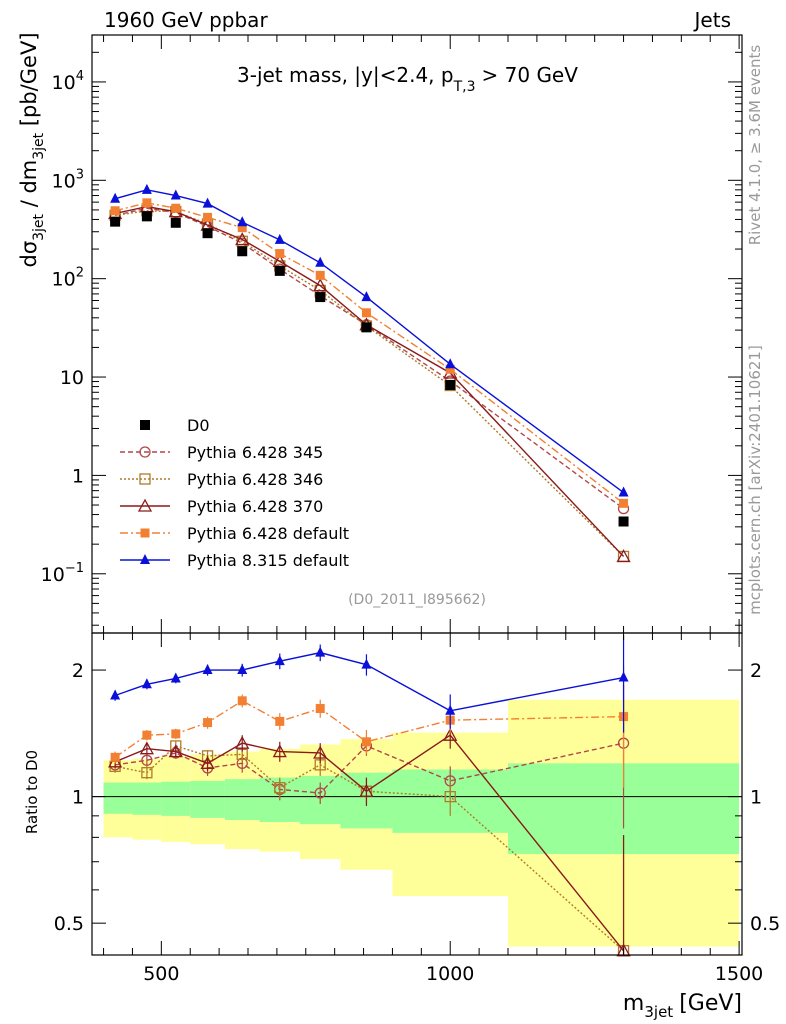 The image size is (786, 1024). What do you see at coordinates (417, 600) in the screenshot?
I see `analysis-id: (D0_2011_I895662)` at bounding box center [417, 600].